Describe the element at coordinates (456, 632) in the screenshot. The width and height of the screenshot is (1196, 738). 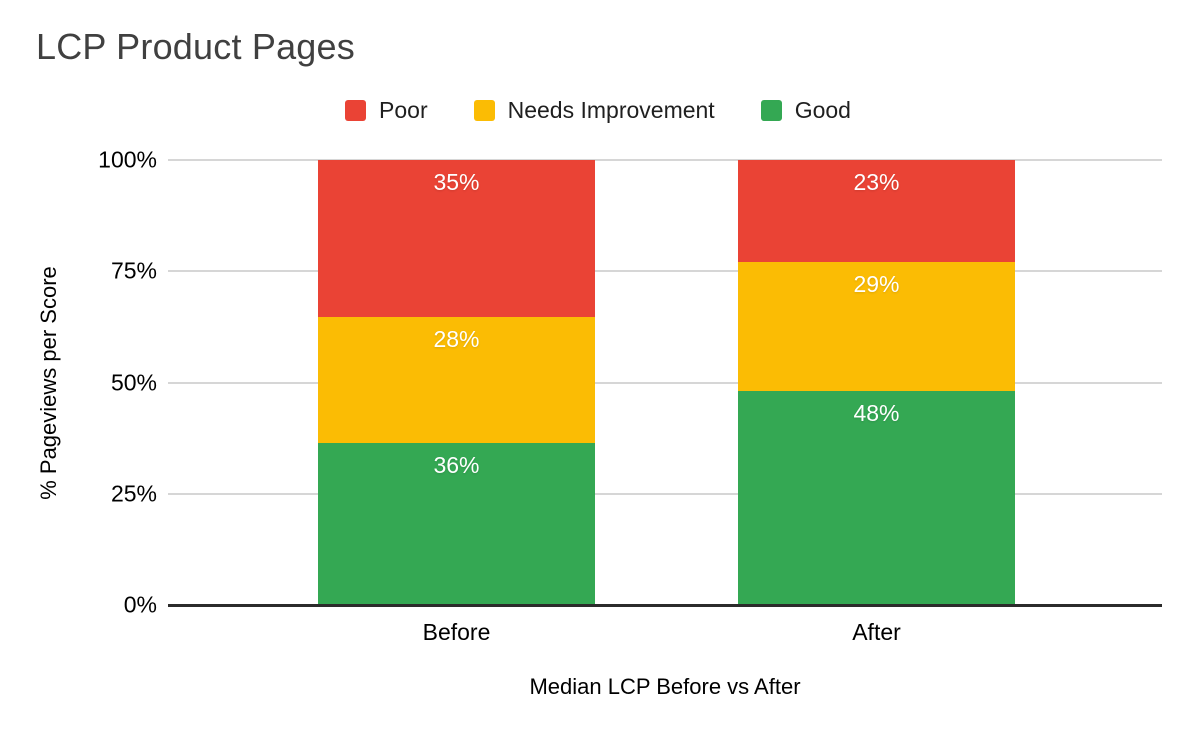
I see `category-label-before: Before` at that location.